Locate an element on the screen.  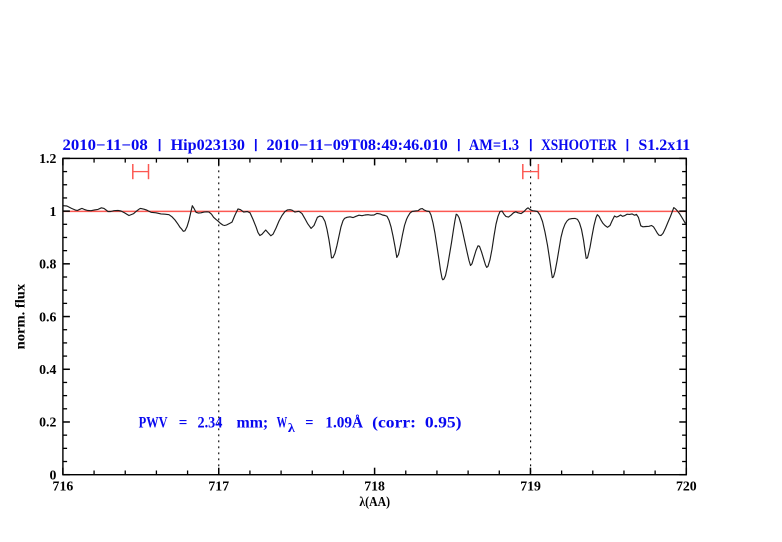
svg-text: λ(AA) is located at coordinates (374, 502).